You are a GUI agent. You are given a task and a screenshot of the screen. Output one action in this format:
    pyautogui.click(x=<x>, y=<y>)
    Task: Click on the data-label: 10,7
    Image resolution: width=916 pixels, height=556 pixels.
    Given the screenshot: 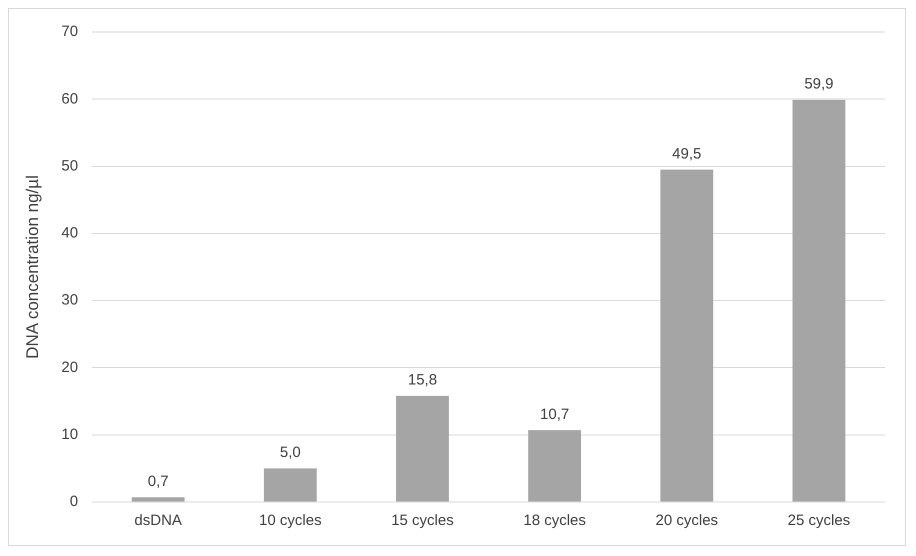 What is the action you would take?
    pyautogui.click(x=555, y=414)
    